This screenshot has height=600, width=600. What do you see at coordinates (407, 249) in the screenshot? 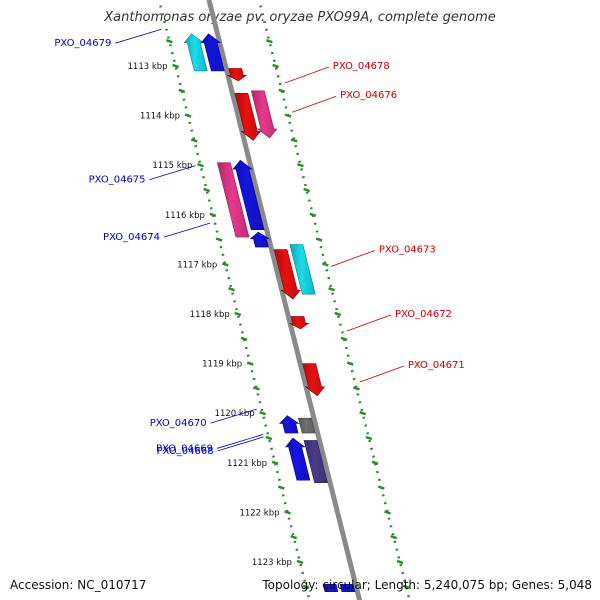
I see `gene-label: PXO_04673` at bounding box center [407, 249].